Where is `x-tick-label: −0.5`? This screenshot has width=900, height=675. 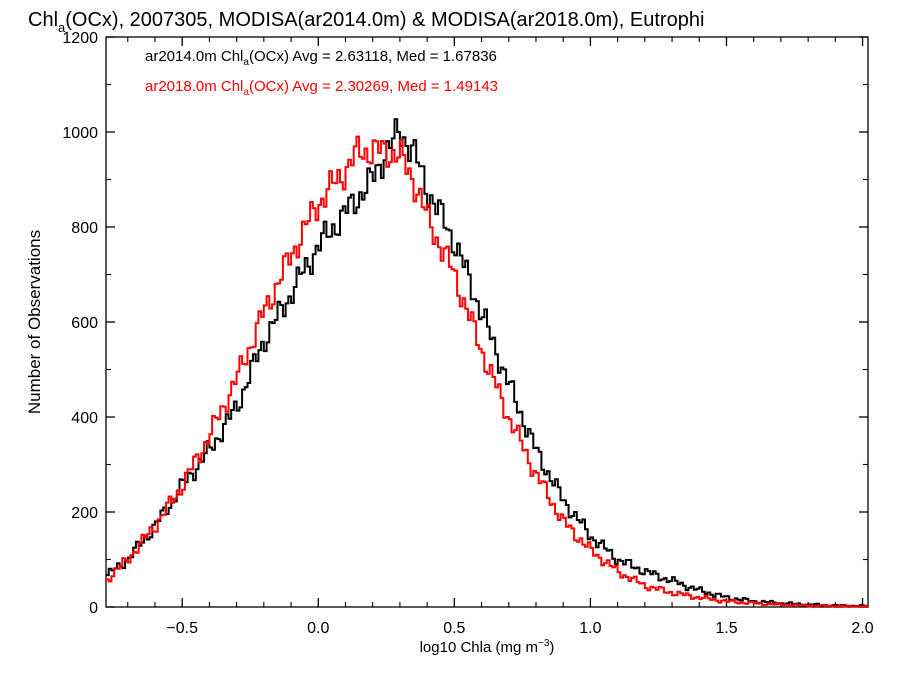 x-tick-label: −0.5 is located at coordinates (182, 628).